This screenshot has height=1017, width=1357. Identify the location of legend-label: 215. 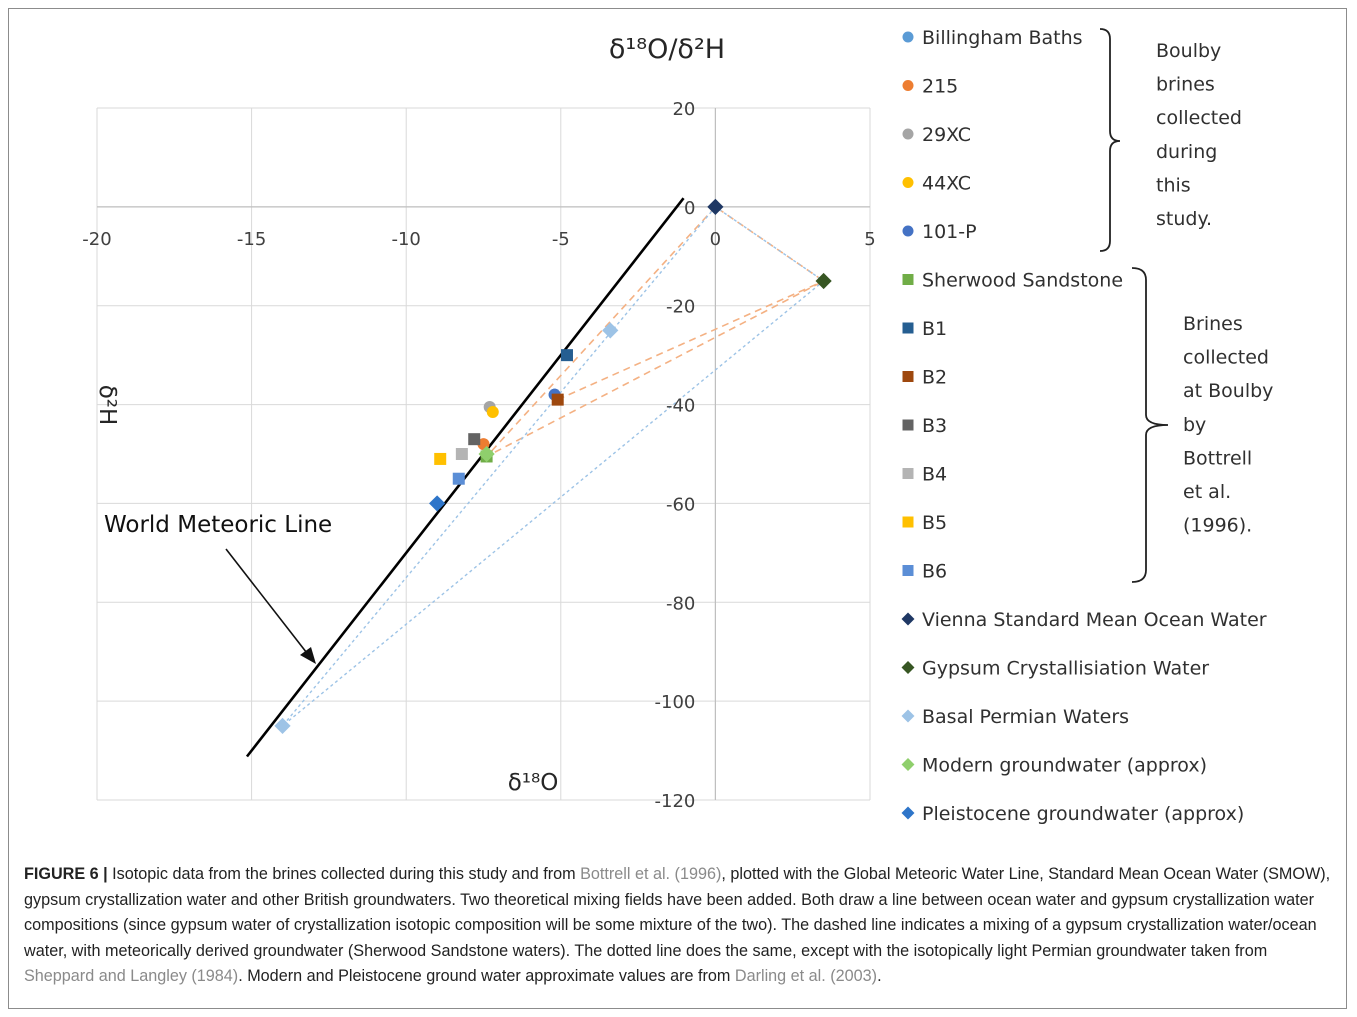
(940, 87).